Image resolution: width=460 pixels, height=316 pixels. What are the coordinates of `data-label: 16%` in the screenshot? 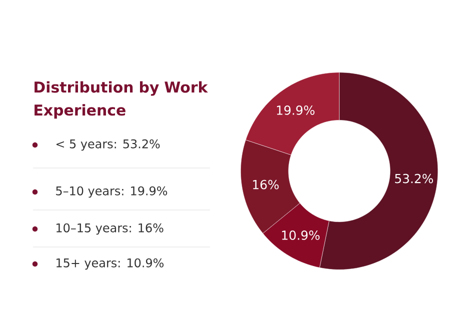 It's located at (266, 185).